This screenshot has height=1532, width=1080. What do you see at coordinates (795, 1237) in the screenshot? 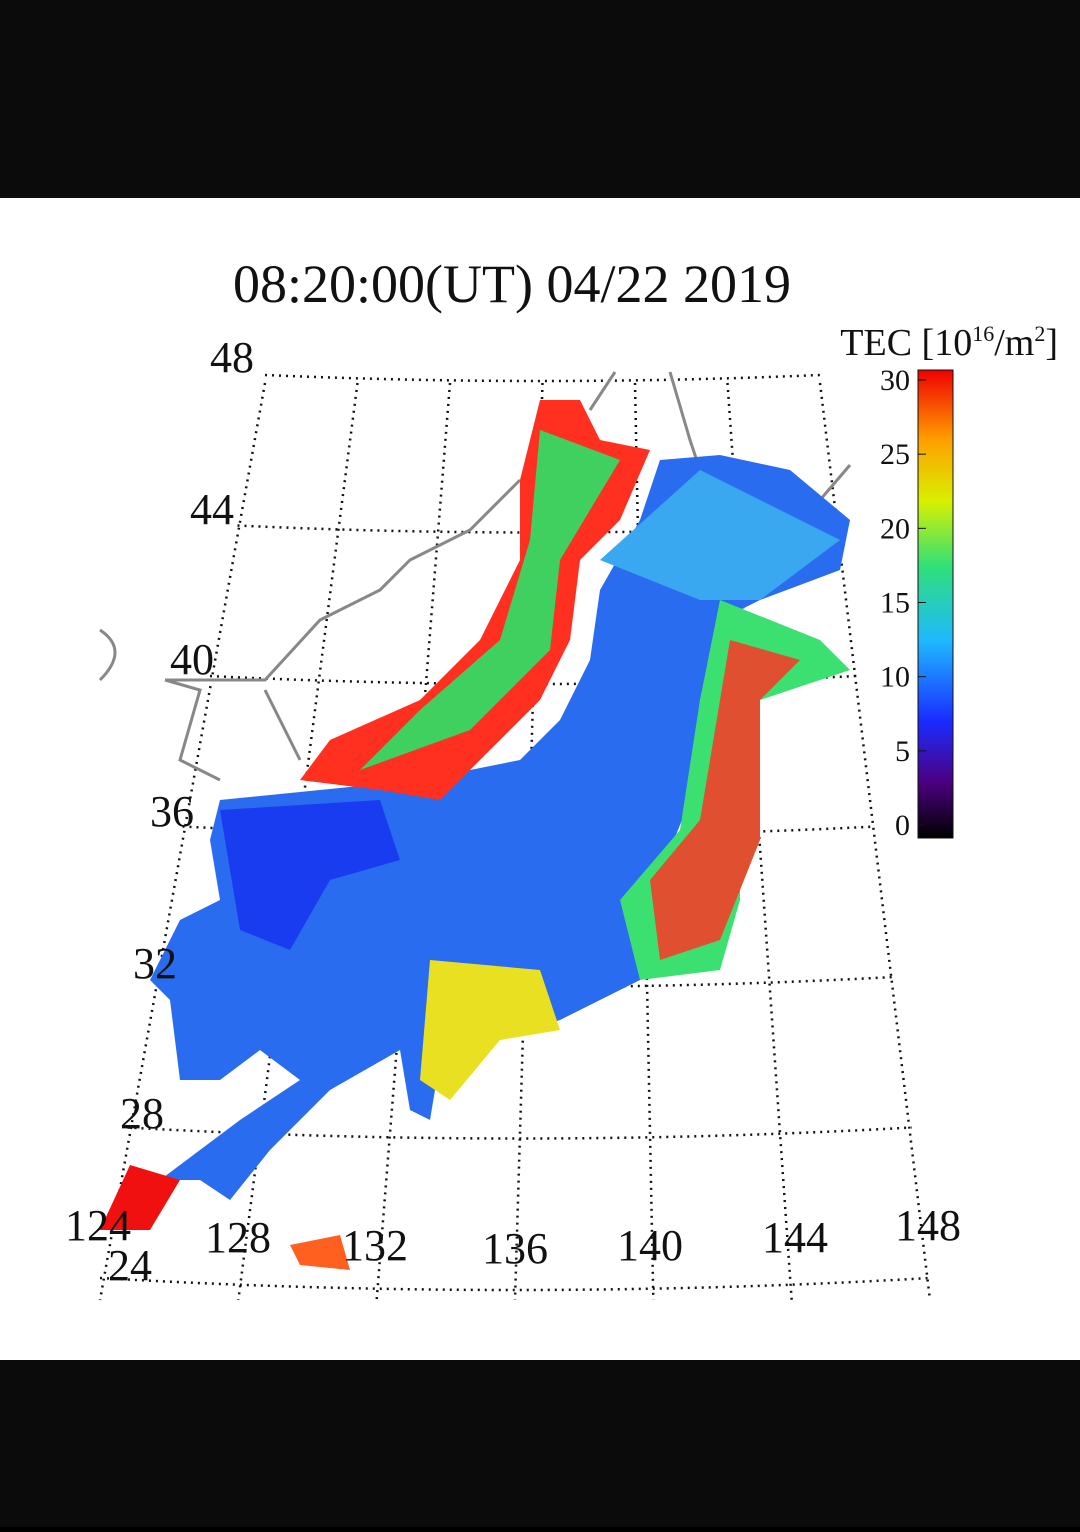
I see `lon-label: 144` at bounding box center [795, 1237].